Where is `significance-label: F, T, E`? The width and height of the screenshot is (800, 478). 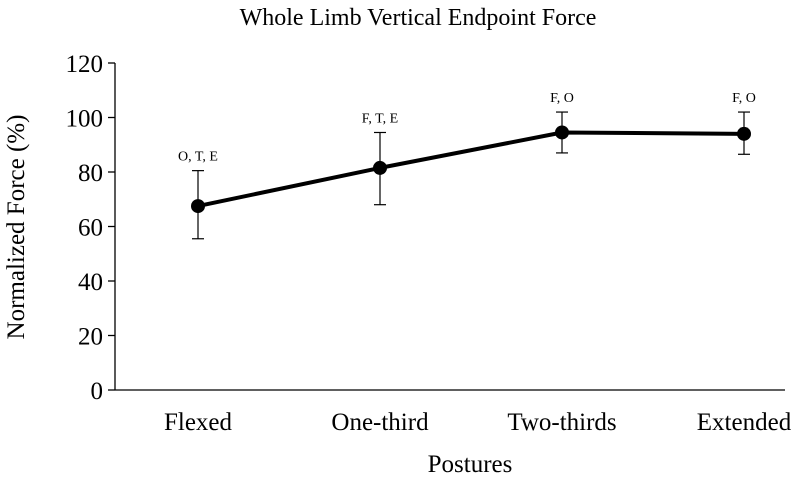
significance-label: F, T, E is located at coordinates (380, 118).